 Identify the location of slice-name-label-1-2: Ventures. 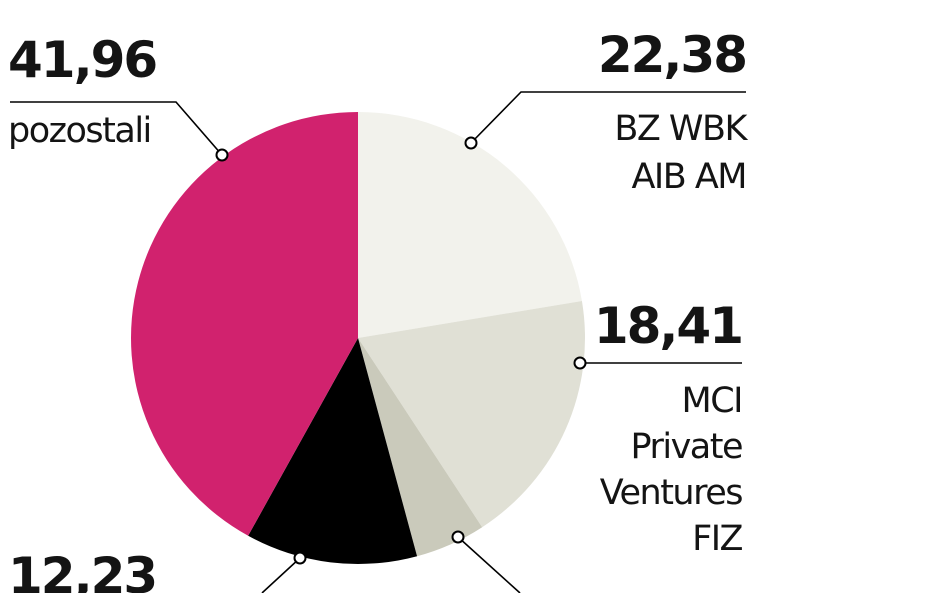
(671, 493).